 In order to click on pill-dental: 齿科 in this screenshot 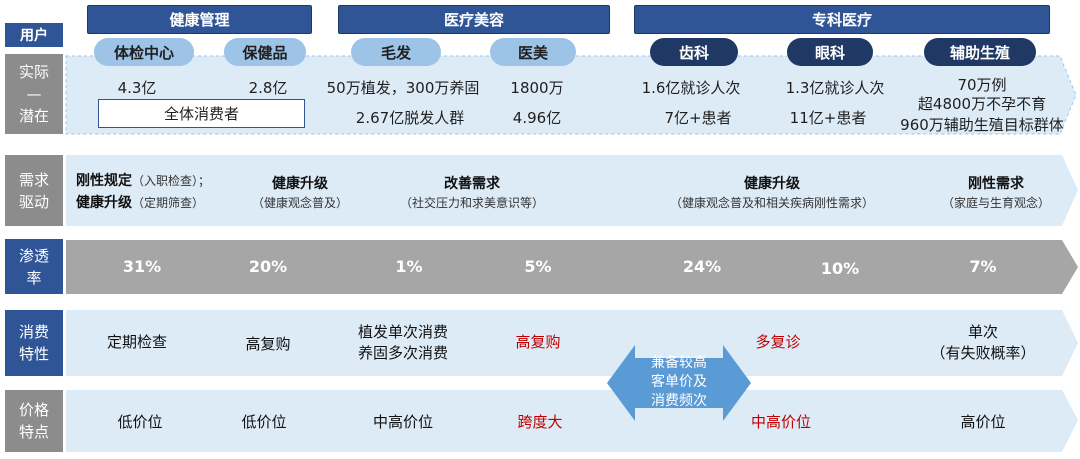, I will do `click(694, 52)`.